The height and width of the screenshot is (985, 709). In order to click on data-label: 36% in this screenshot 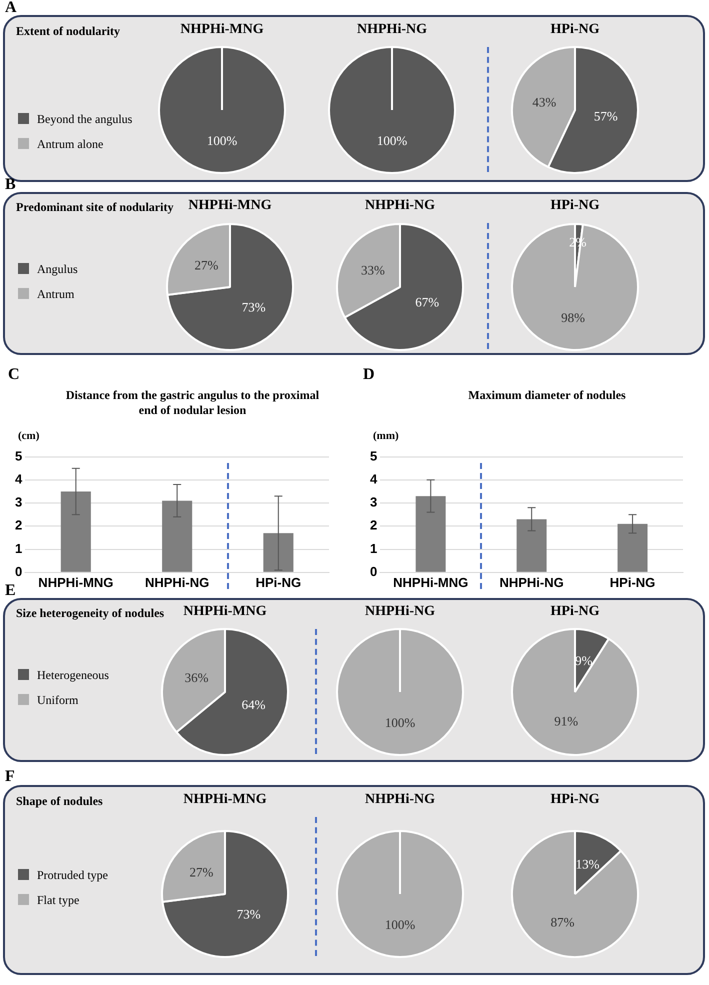, I will do `click(196, 678)`.